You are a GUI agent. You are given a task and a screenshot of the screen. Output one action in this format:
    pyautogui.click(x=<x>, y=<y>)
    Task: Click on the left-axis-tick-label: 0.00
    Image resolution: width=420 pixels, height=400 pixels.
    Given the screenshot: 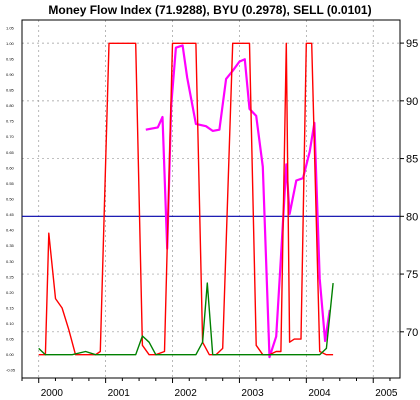 What is the action you would take?
    pyautogui.click(x=10, y=354)
    